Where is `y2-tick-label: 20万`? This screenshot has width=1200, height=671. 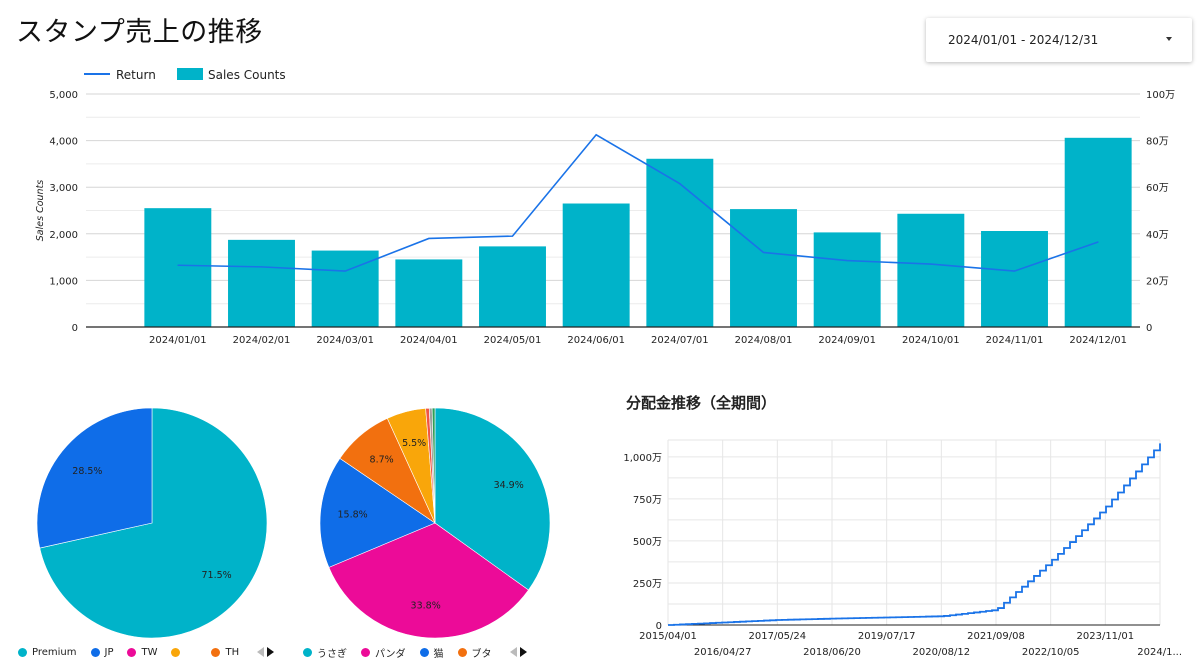
y2-tick-label: 20万 is located at coordinates (1157, 281).